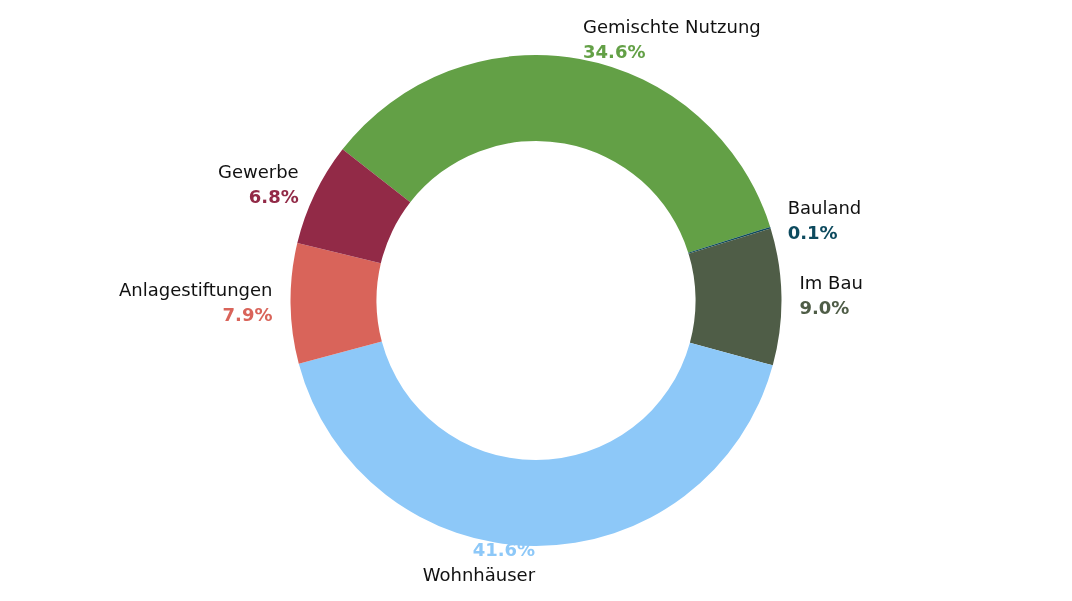  I want to click on slice-label: Wohnhäuser, so click(479, 575).